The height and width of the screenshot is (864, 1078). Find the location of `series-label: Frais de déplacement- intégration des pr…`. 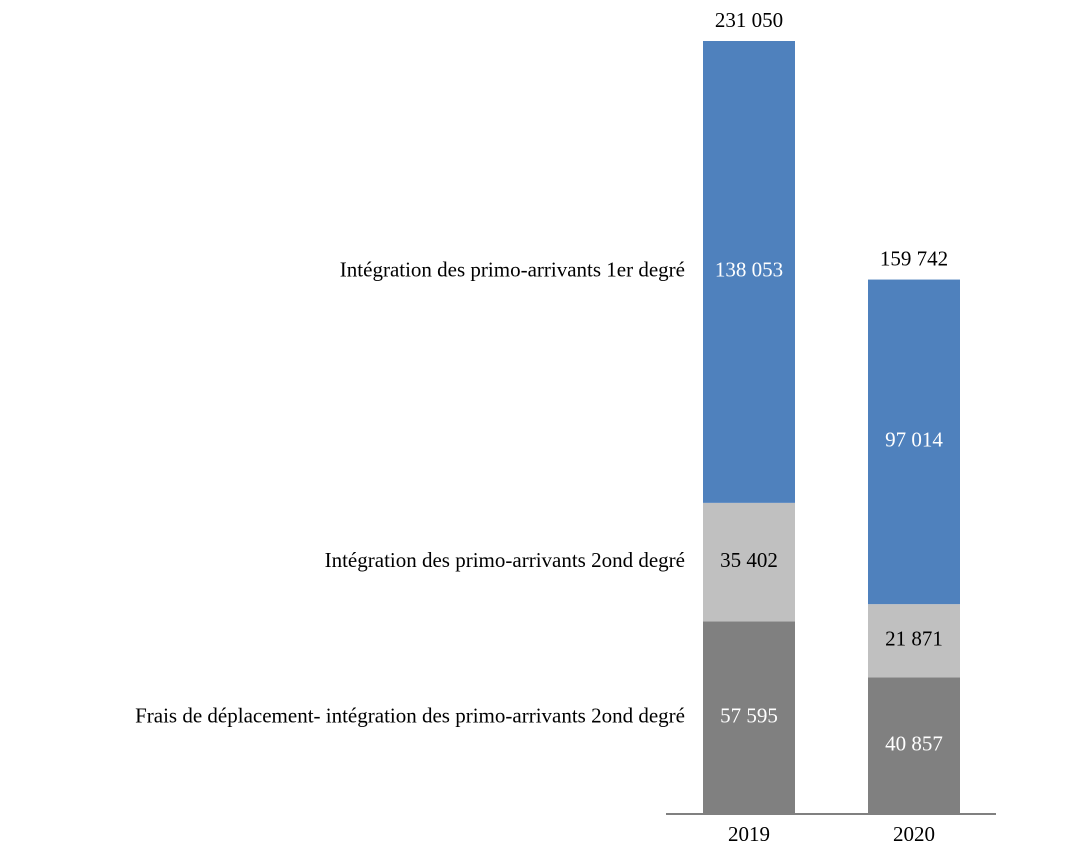

series-label: Frais de déplacement- intégration des pr… is located at coordinates (410, 715).